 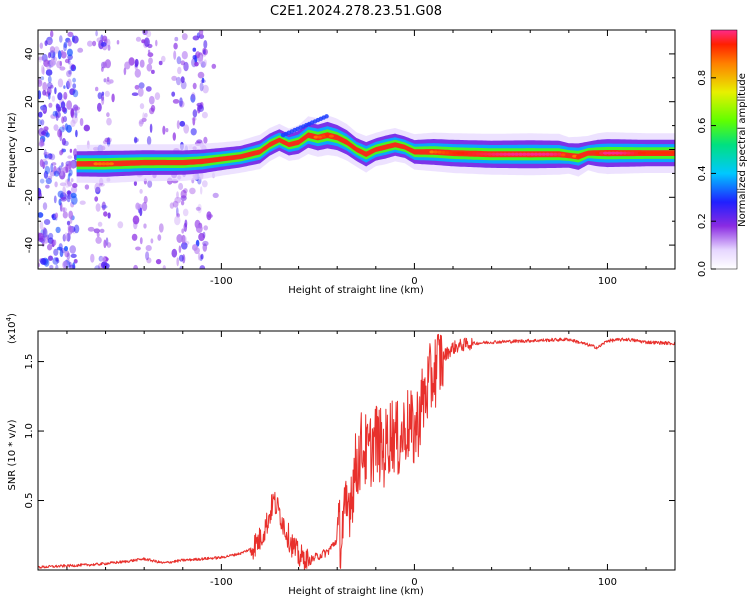 I want to click on colorbar-tick-label: 0.8, so click(x=702, y=78).